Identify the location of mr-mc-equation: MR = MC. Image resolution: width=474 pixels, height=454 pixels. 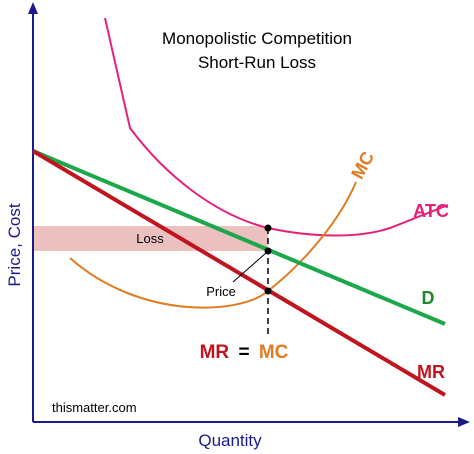
(244, 352).